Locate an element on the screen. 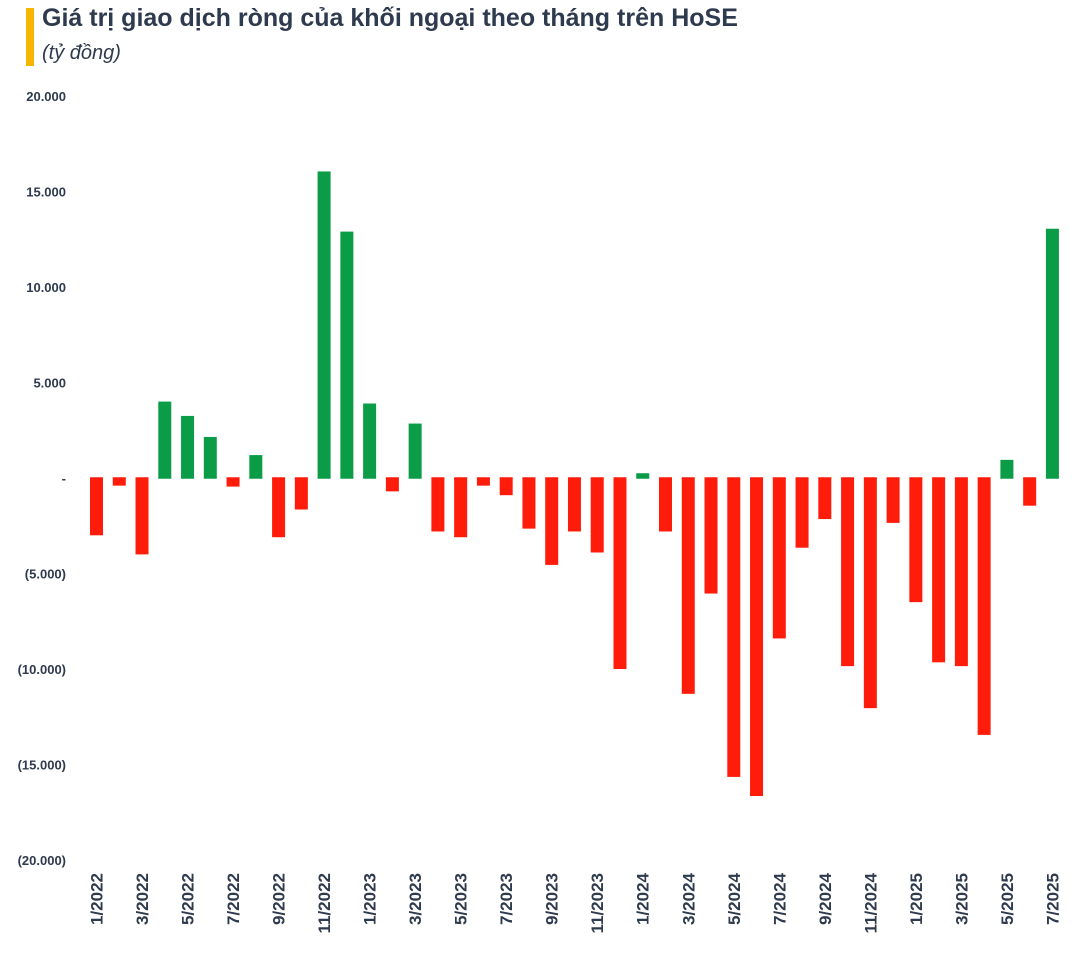  bar-3-2022 is located at coordinates (142, 516).